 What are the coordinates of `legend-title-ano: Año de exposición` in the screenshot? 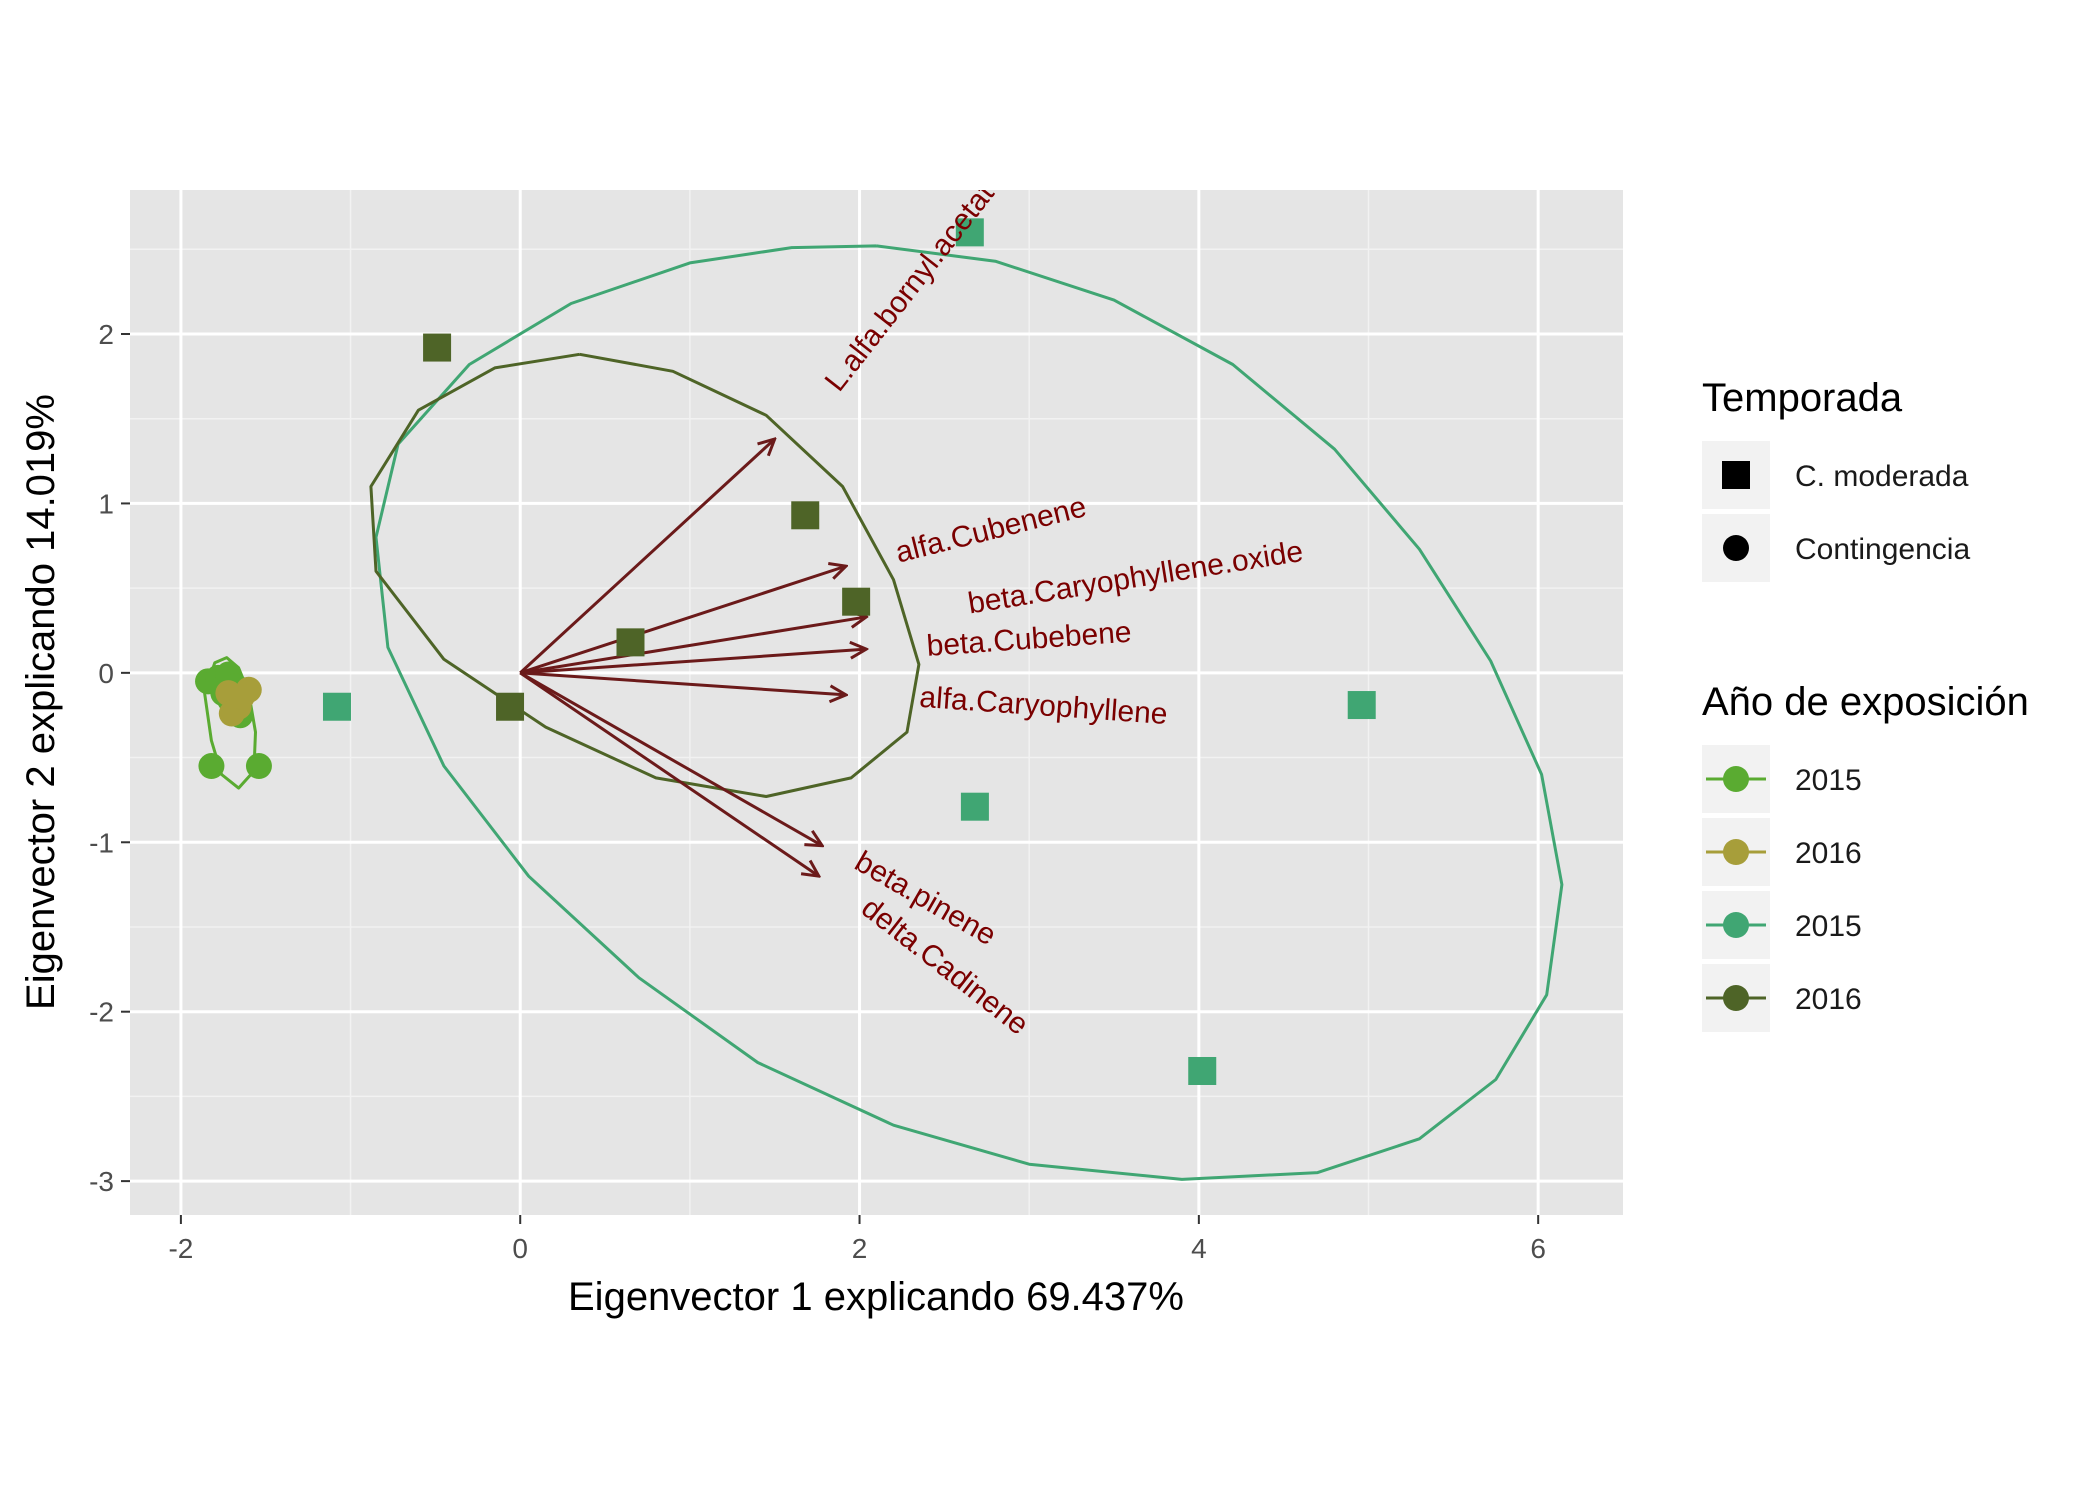 It's located at (1865, 702).